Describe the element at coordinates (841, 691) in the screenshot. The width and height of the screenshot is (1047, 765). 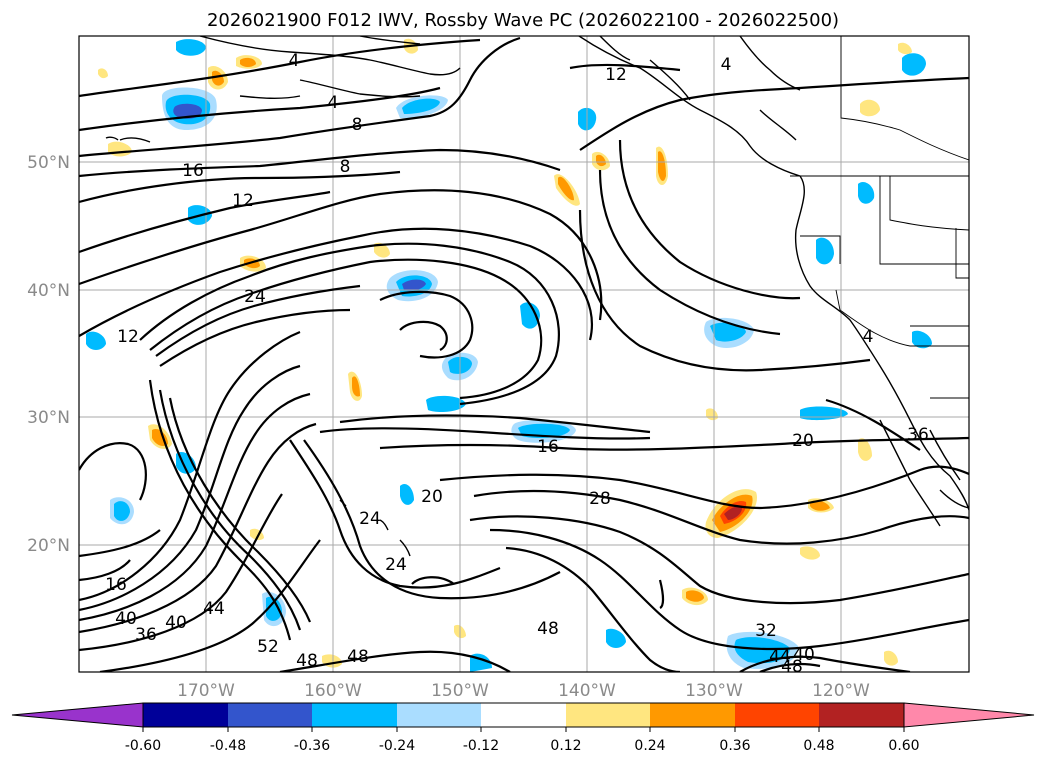
I see `lon-label-120w: 120°W` at that location.